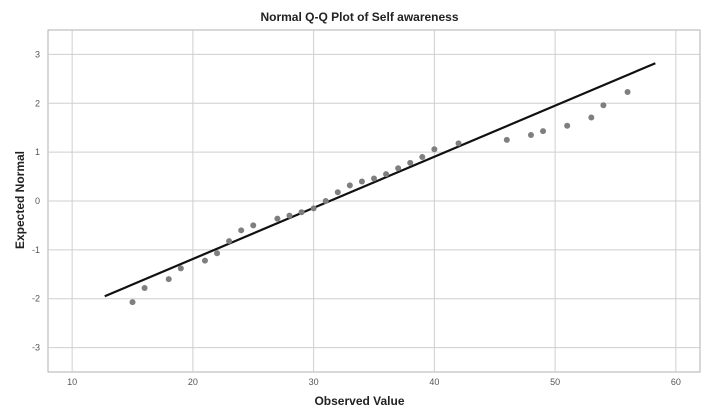  I want to click on y-tick-label: -1, so click(36, 250).